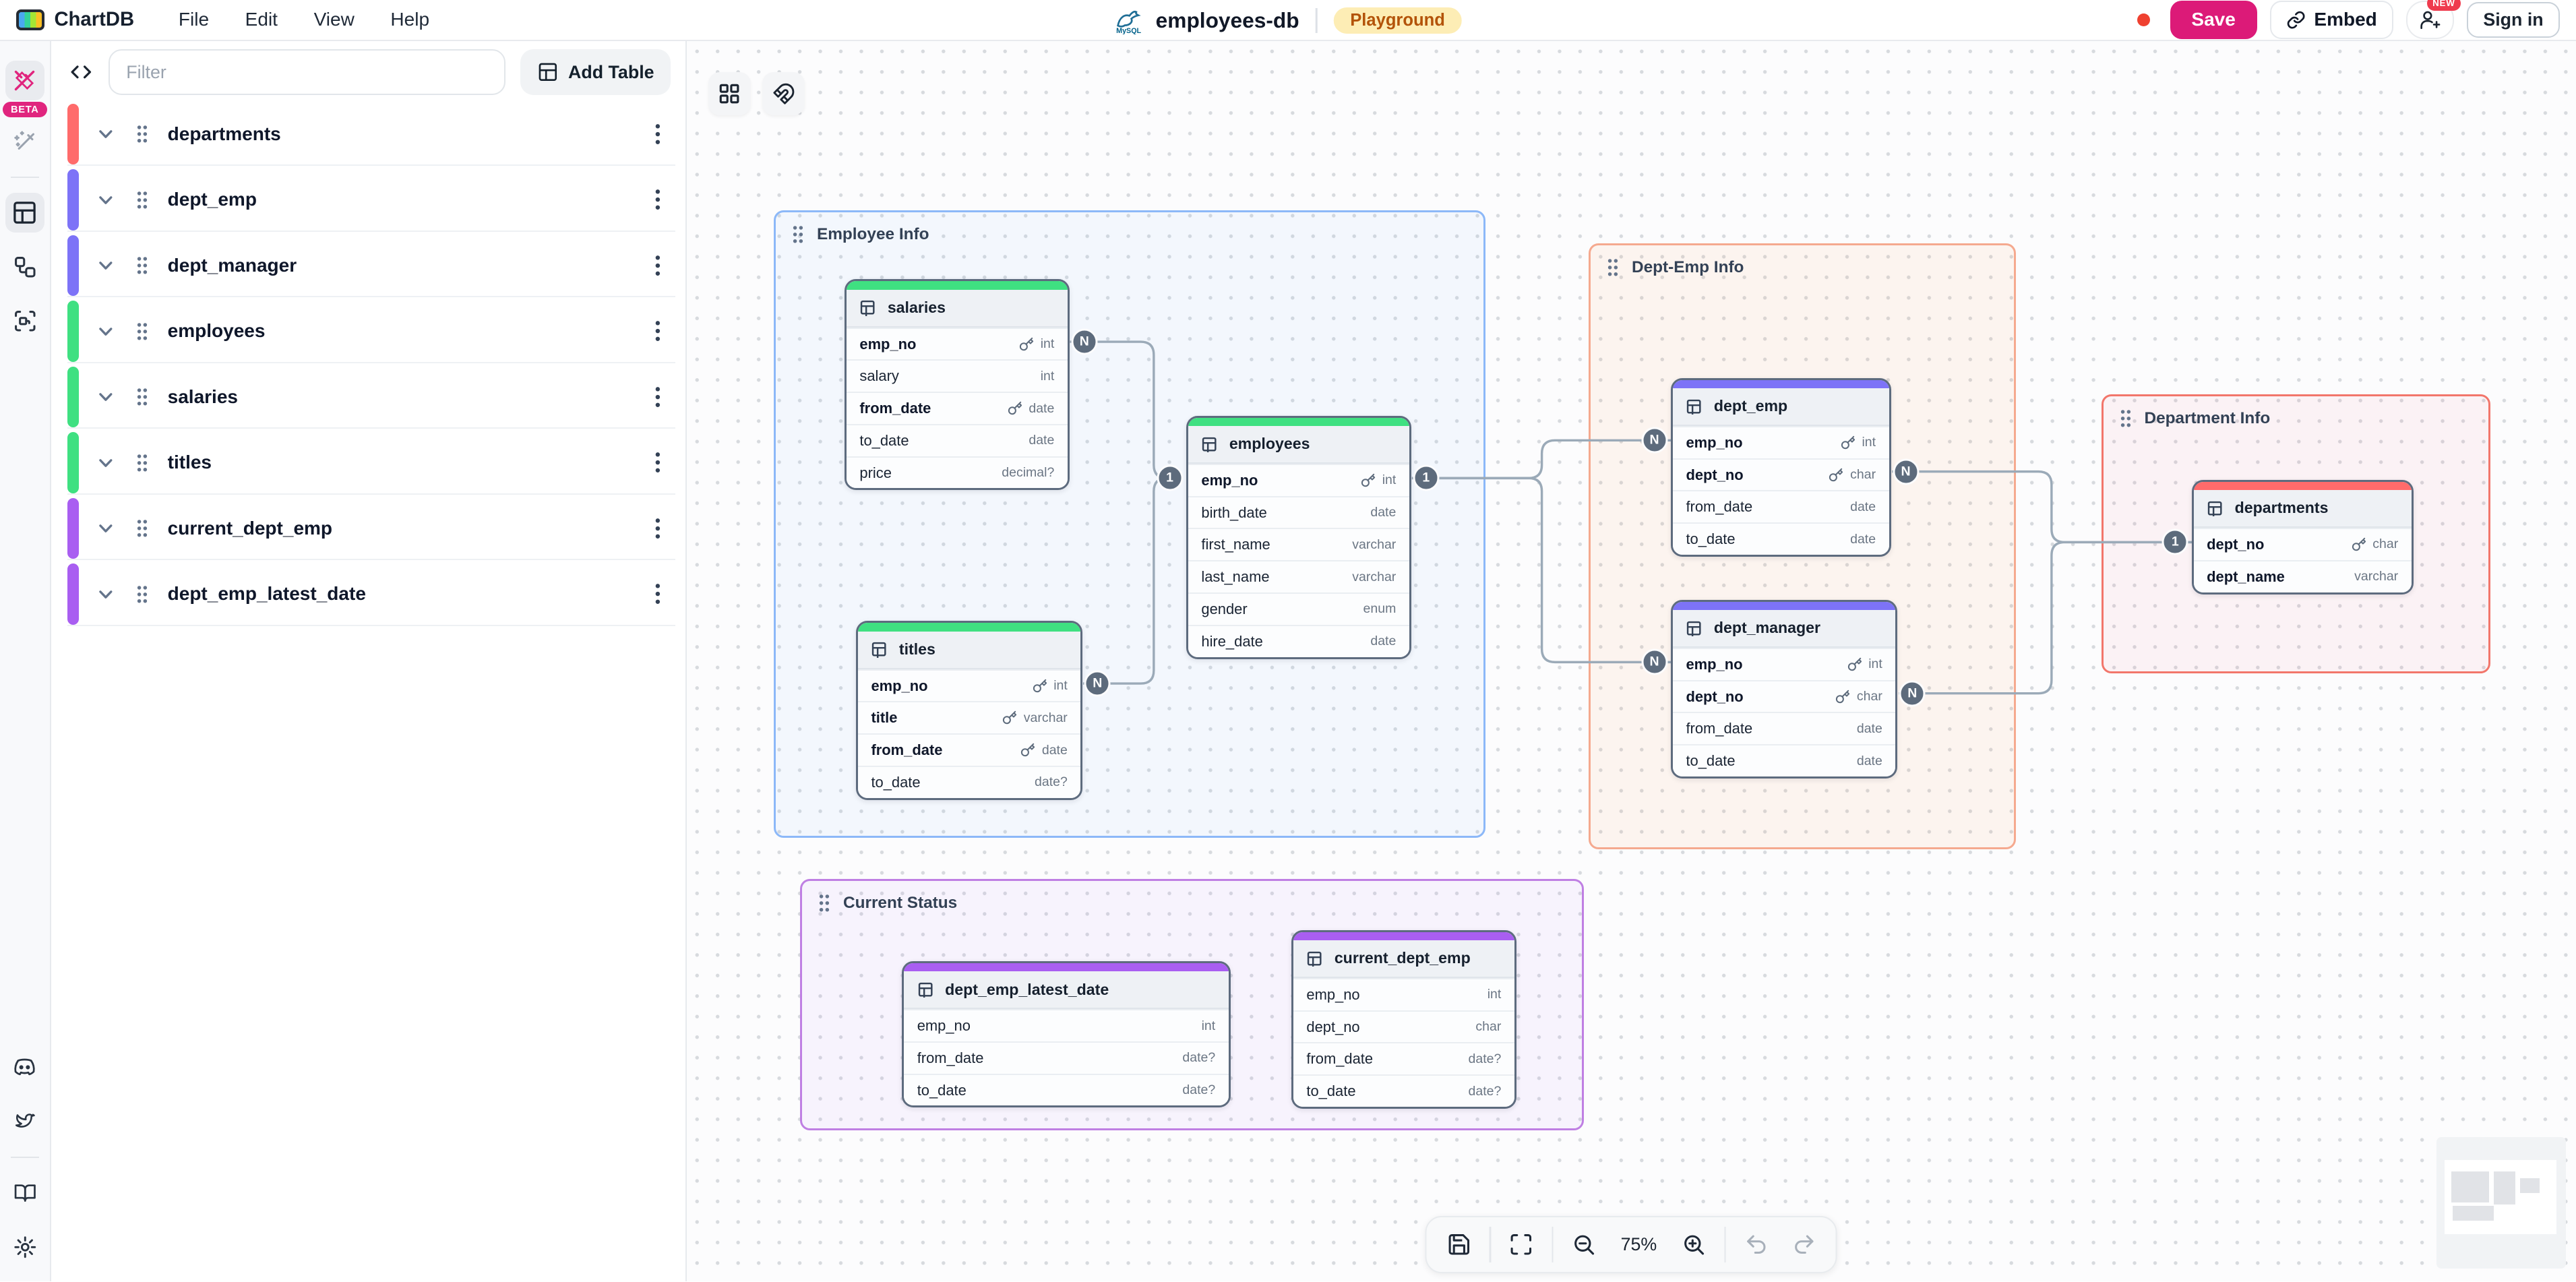 Image resolution: width=2576 pixels, height=1282 pixels. What do you see at coordinates (2303, 508) in the screenshot?
I see `table-header: departments` at bounding box center [2303, 508].